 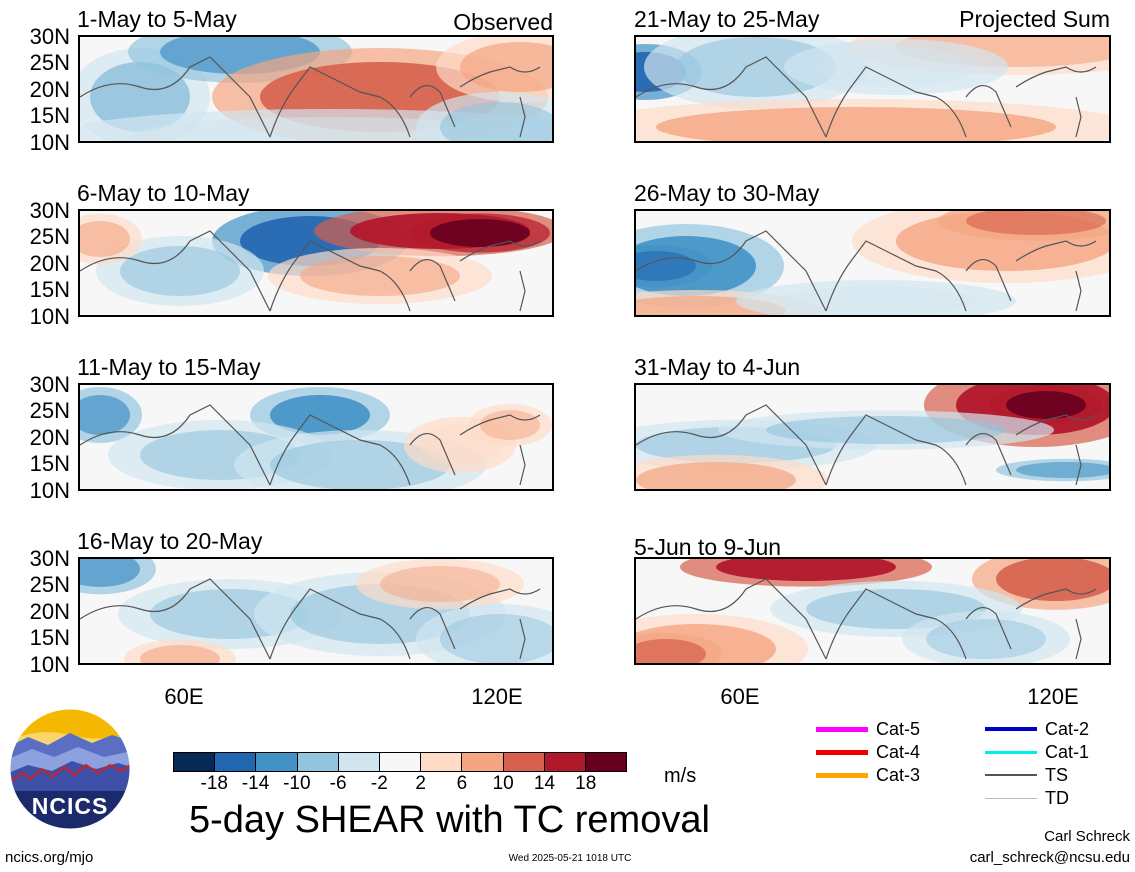 I want to click on legend-item: Cat-4, so click(x=876, y=752).